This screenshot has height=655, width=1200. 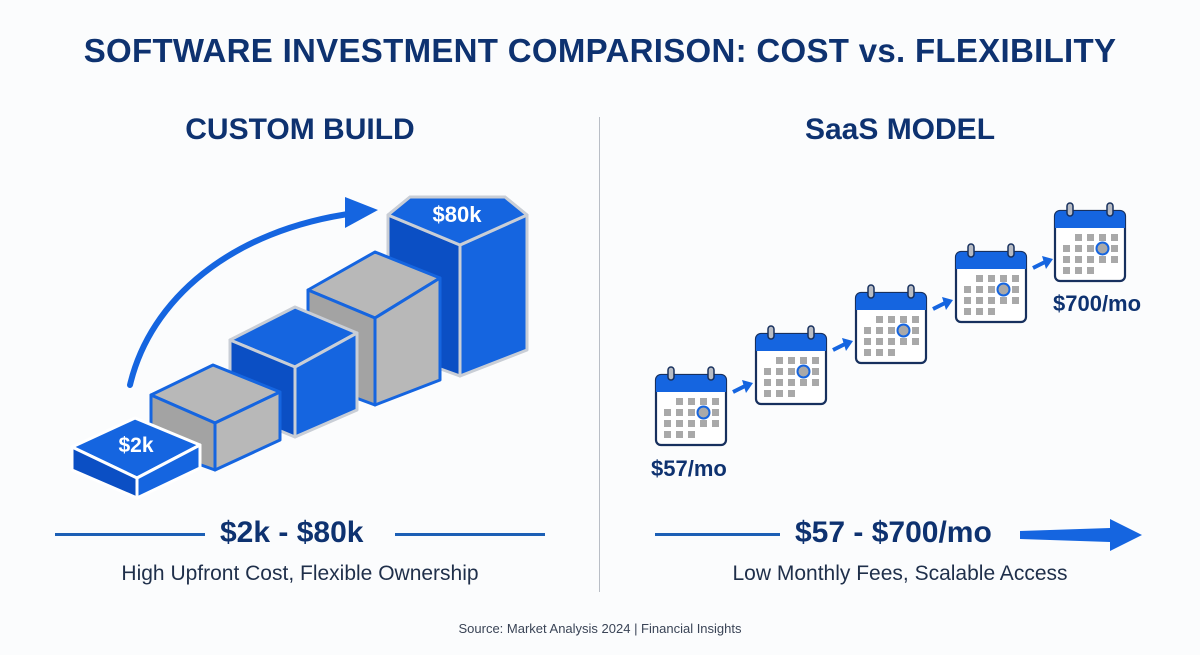 What do you see at coordinates (470, 534) in the screenshot?
I see `range-line-right` at bounding box center [470, 534].